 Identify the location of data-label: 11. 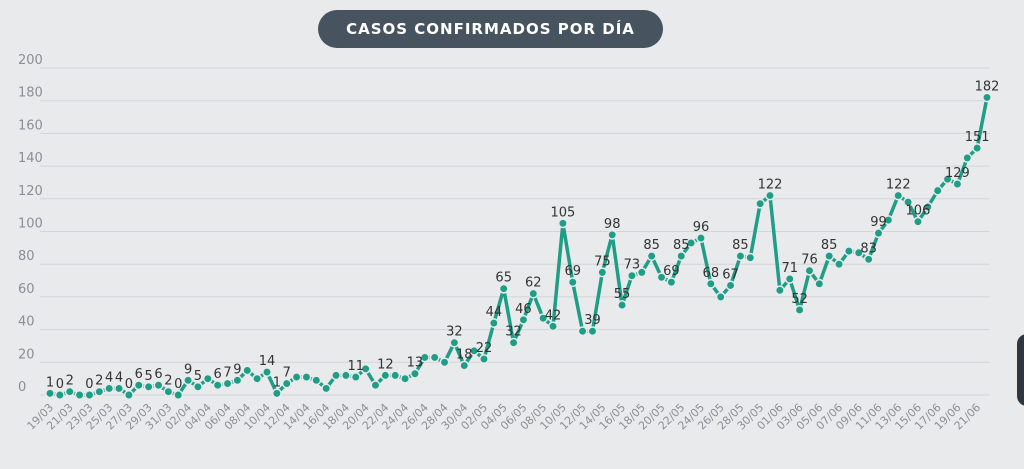
(355, 366).